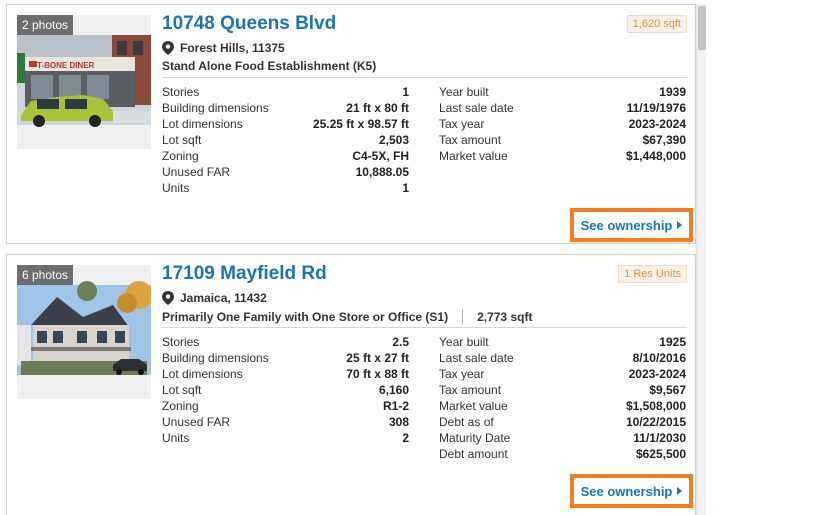  I want to click on house-photo, so click(84, 332).